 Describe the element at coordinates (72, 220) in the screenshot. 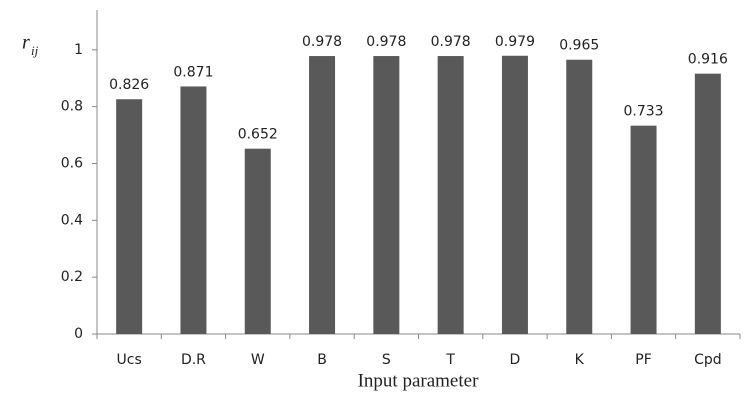

I see `y-tick-label: 0.4` at that location.